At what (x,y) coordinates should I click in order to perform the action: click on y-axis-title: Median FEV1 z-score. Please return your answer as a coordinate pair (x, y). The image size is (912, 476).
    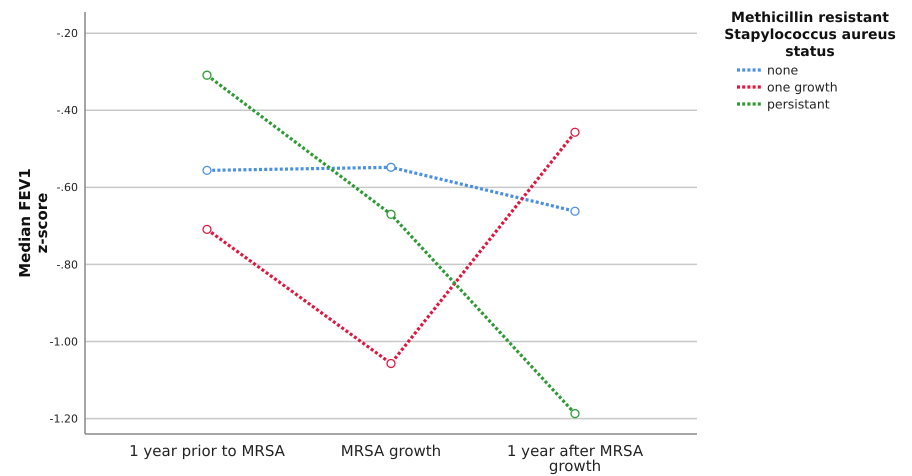
    Looking at the image, I should click on (33, 223).